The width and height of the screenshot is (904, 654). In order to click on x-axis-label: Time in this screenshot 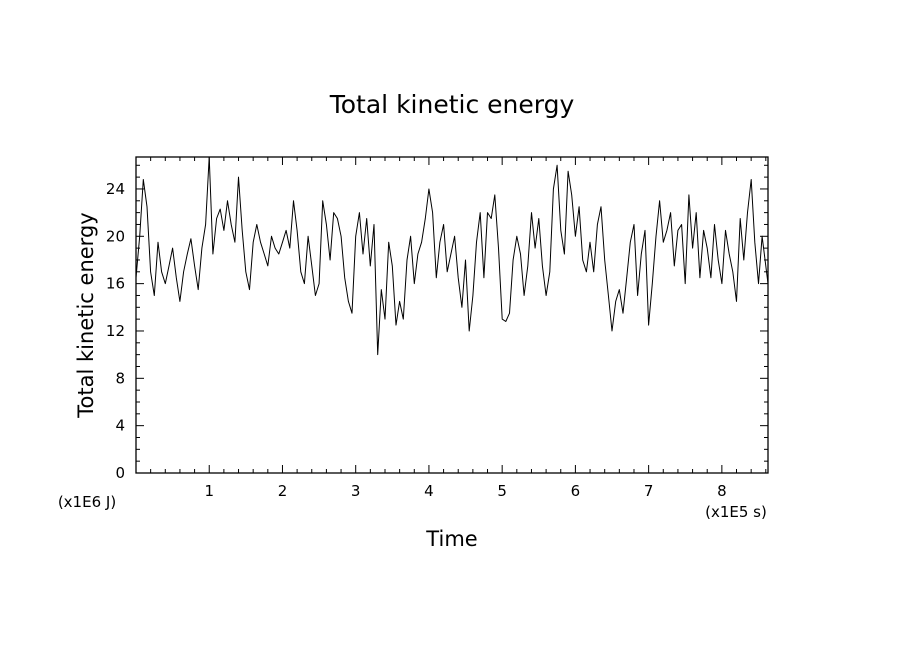, I will do `click(451, 539)`.